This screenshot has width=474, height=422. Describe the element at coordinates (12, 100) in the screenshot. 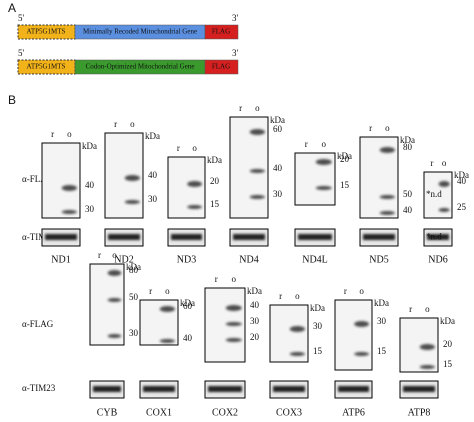

I see `panel-label: B` at that location.